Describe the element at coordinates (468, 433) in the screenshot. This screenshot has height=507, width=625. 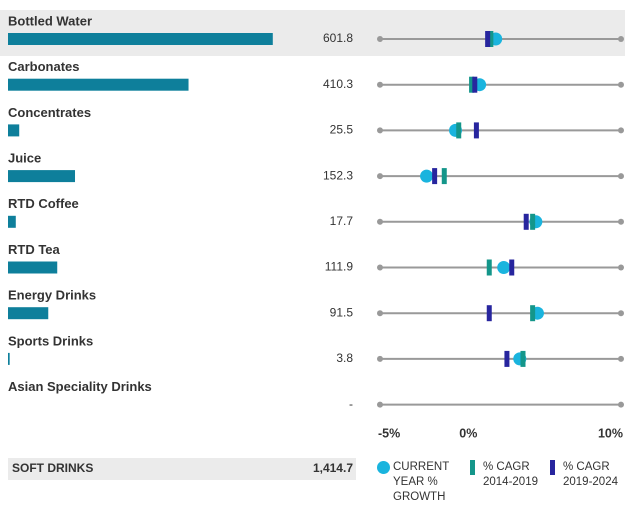
I see `x-tick-label: 0%` at that location.